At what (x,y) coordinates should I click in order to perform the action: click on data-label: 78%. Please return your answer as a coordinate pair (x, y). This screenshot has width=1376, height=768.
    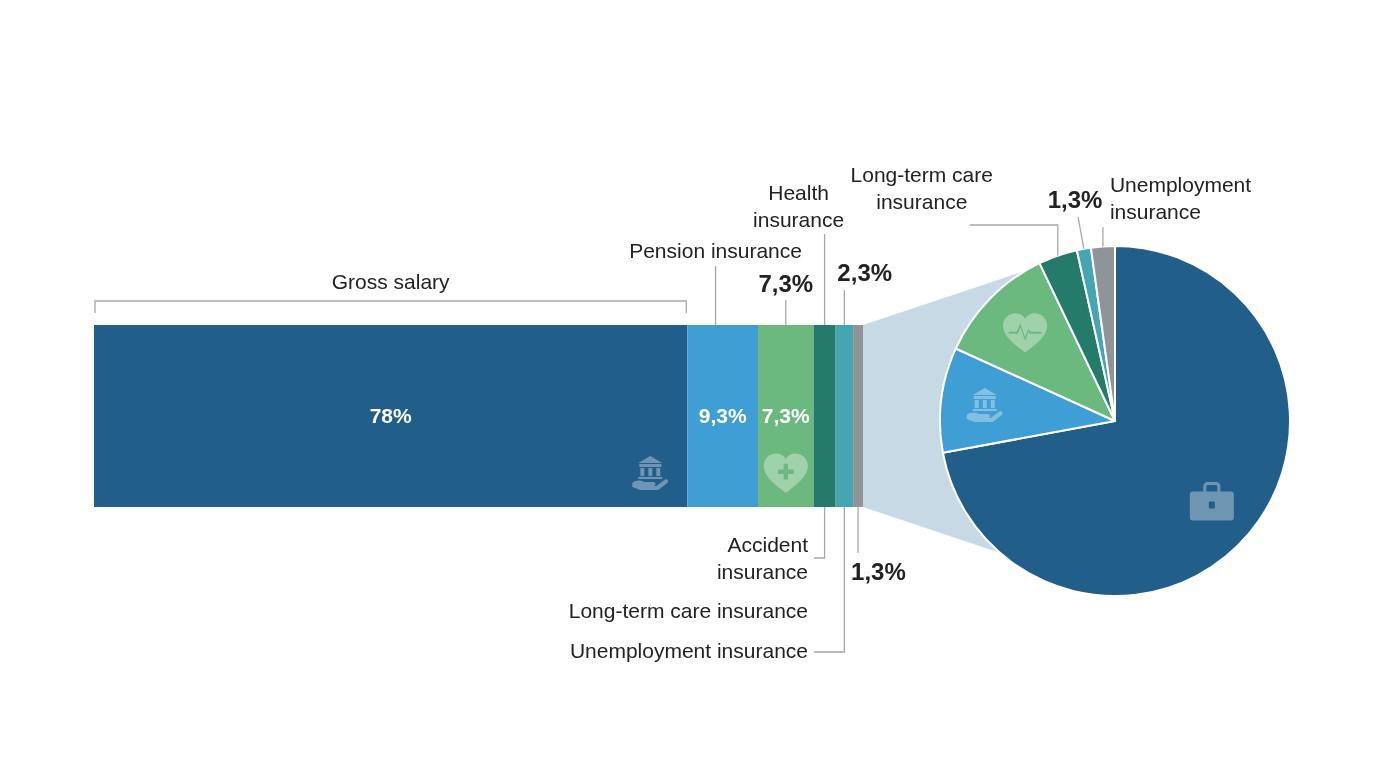
    Looking at the image, I should click on (390, 415).